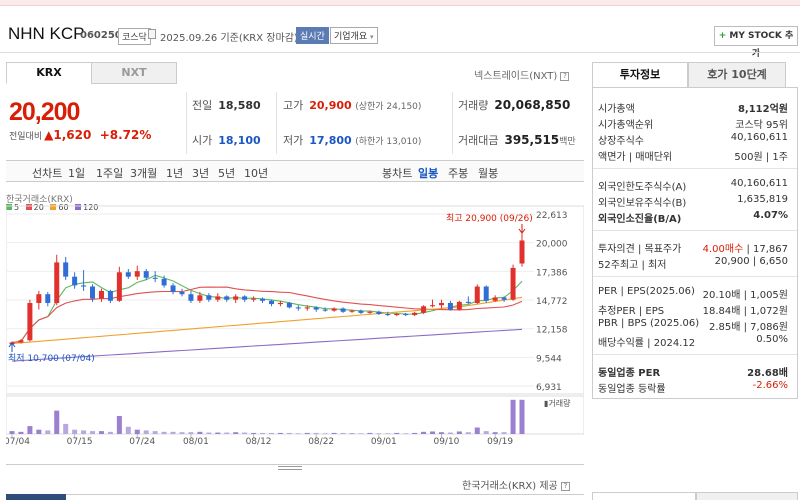 This screenshot has width=800, height=500. What do you see at coordinates (175, 173) in the screenshot?
I see `tab-1year: 1년` at bounding box center [175, 173].